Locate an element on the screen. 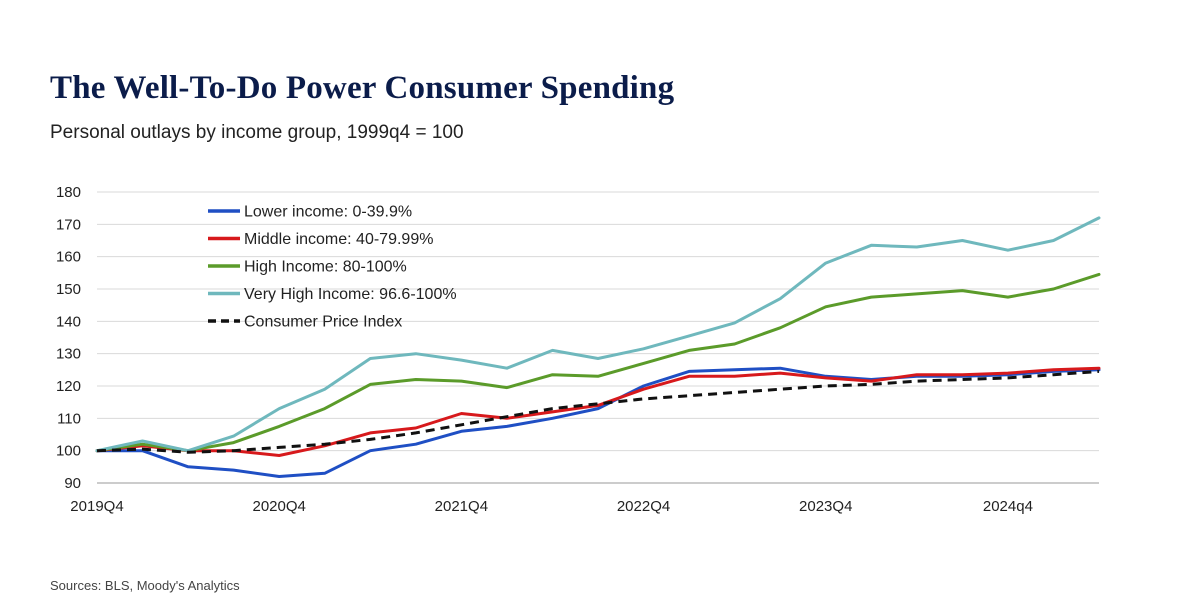 The height and width of the screenshot is (597, 1179). y-axis: 90 100 110 120 130 140 150 160 170 180 is located at coordinates (68, 338).